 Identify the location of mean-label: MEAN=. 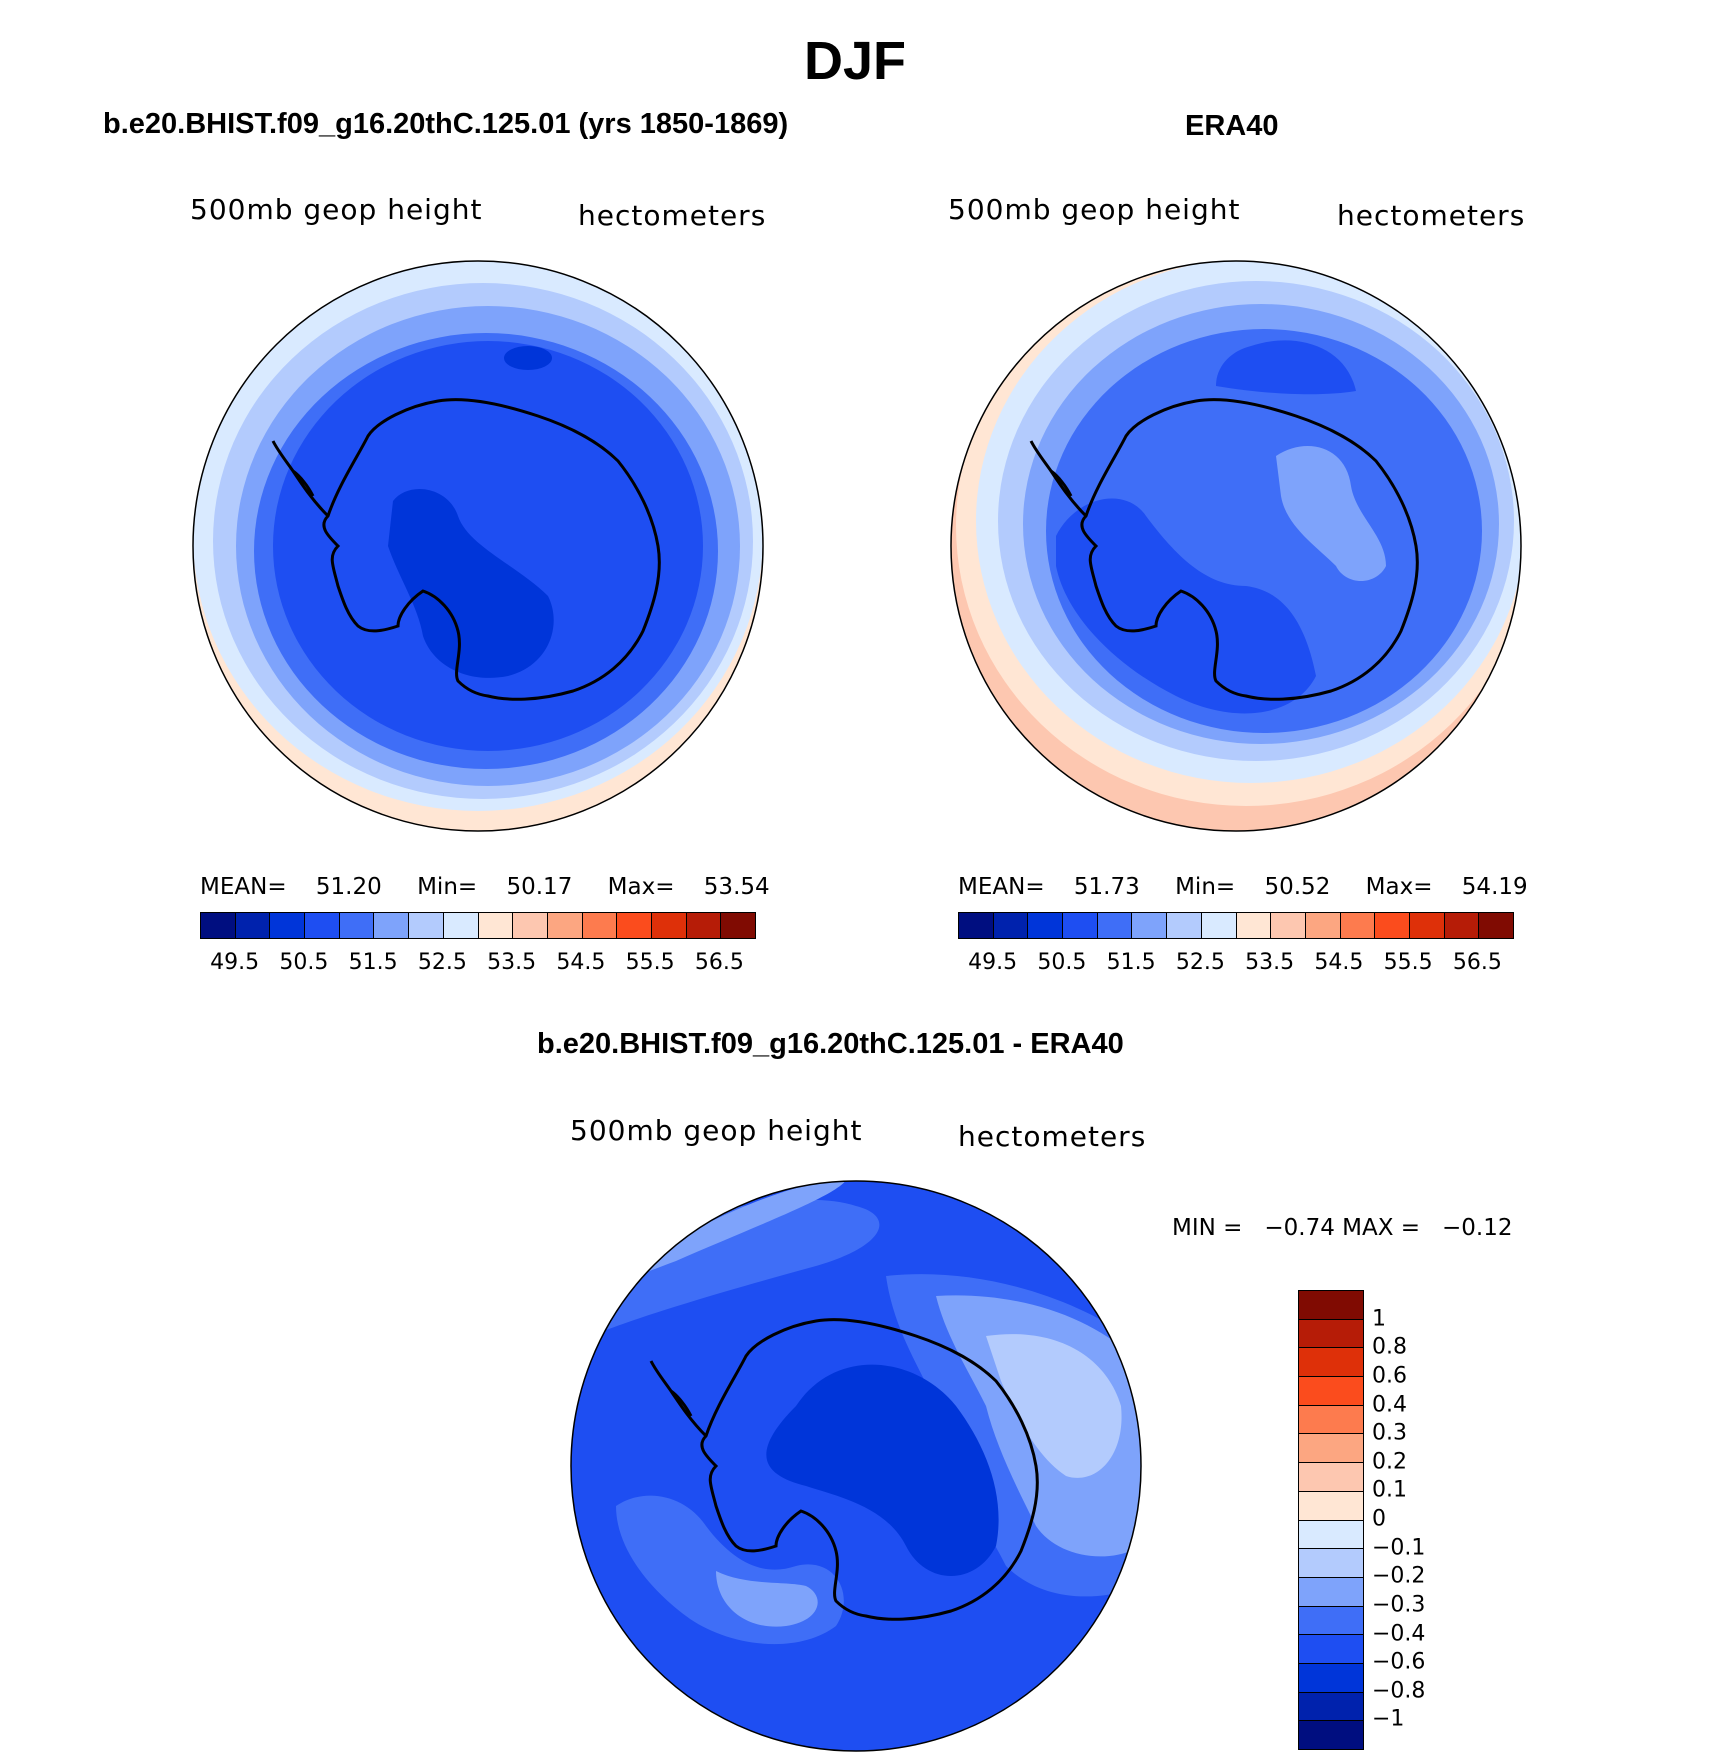
(243, 887).